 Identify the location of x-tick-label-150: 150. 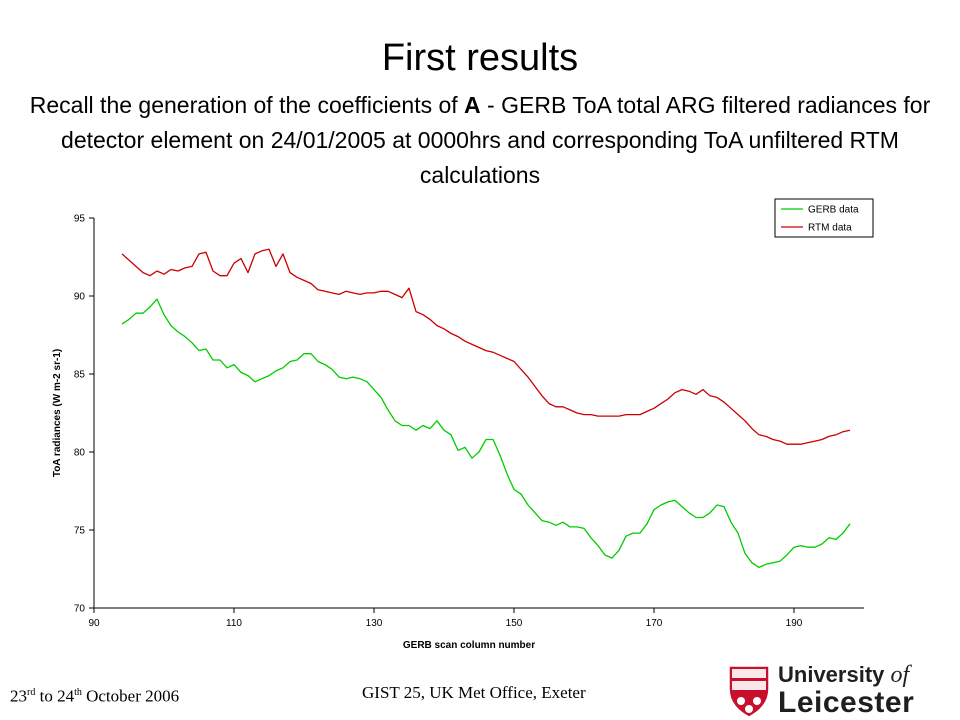
(514, 623).